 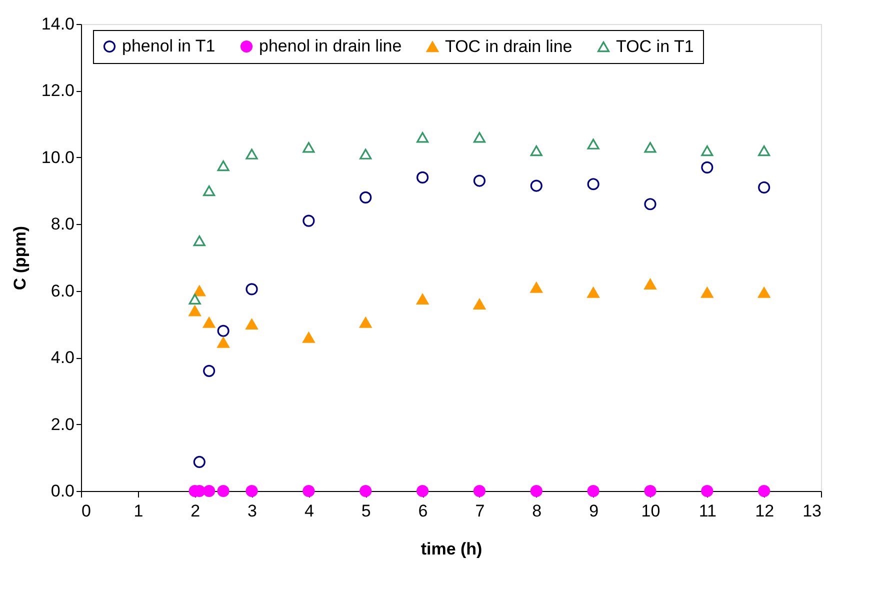 I want to click on y-tick-label: 14.0, so click(x=57, y=24).